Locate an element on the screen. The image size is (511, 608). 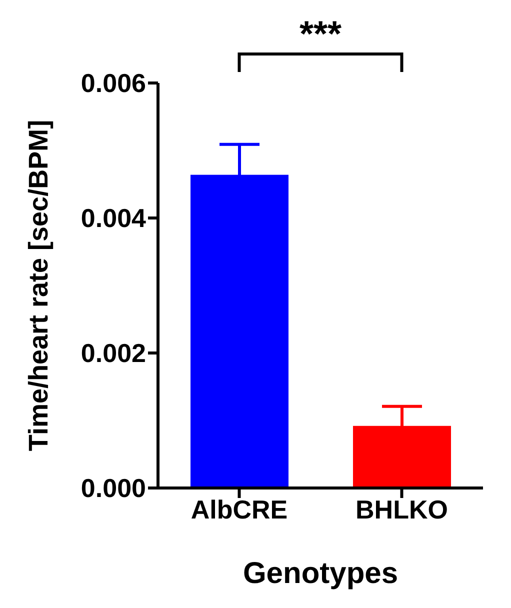
y-tick-label: 0.004 is located at coordinates (113, 218).